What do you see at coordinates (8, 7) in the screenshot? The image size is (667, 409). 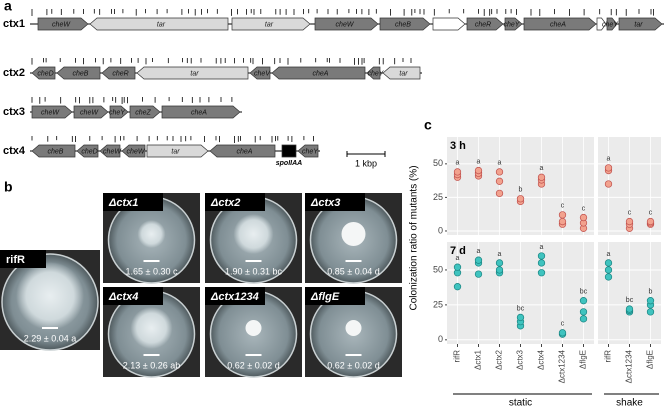 I see `panel-label: a` at bounding box center [8, 7].